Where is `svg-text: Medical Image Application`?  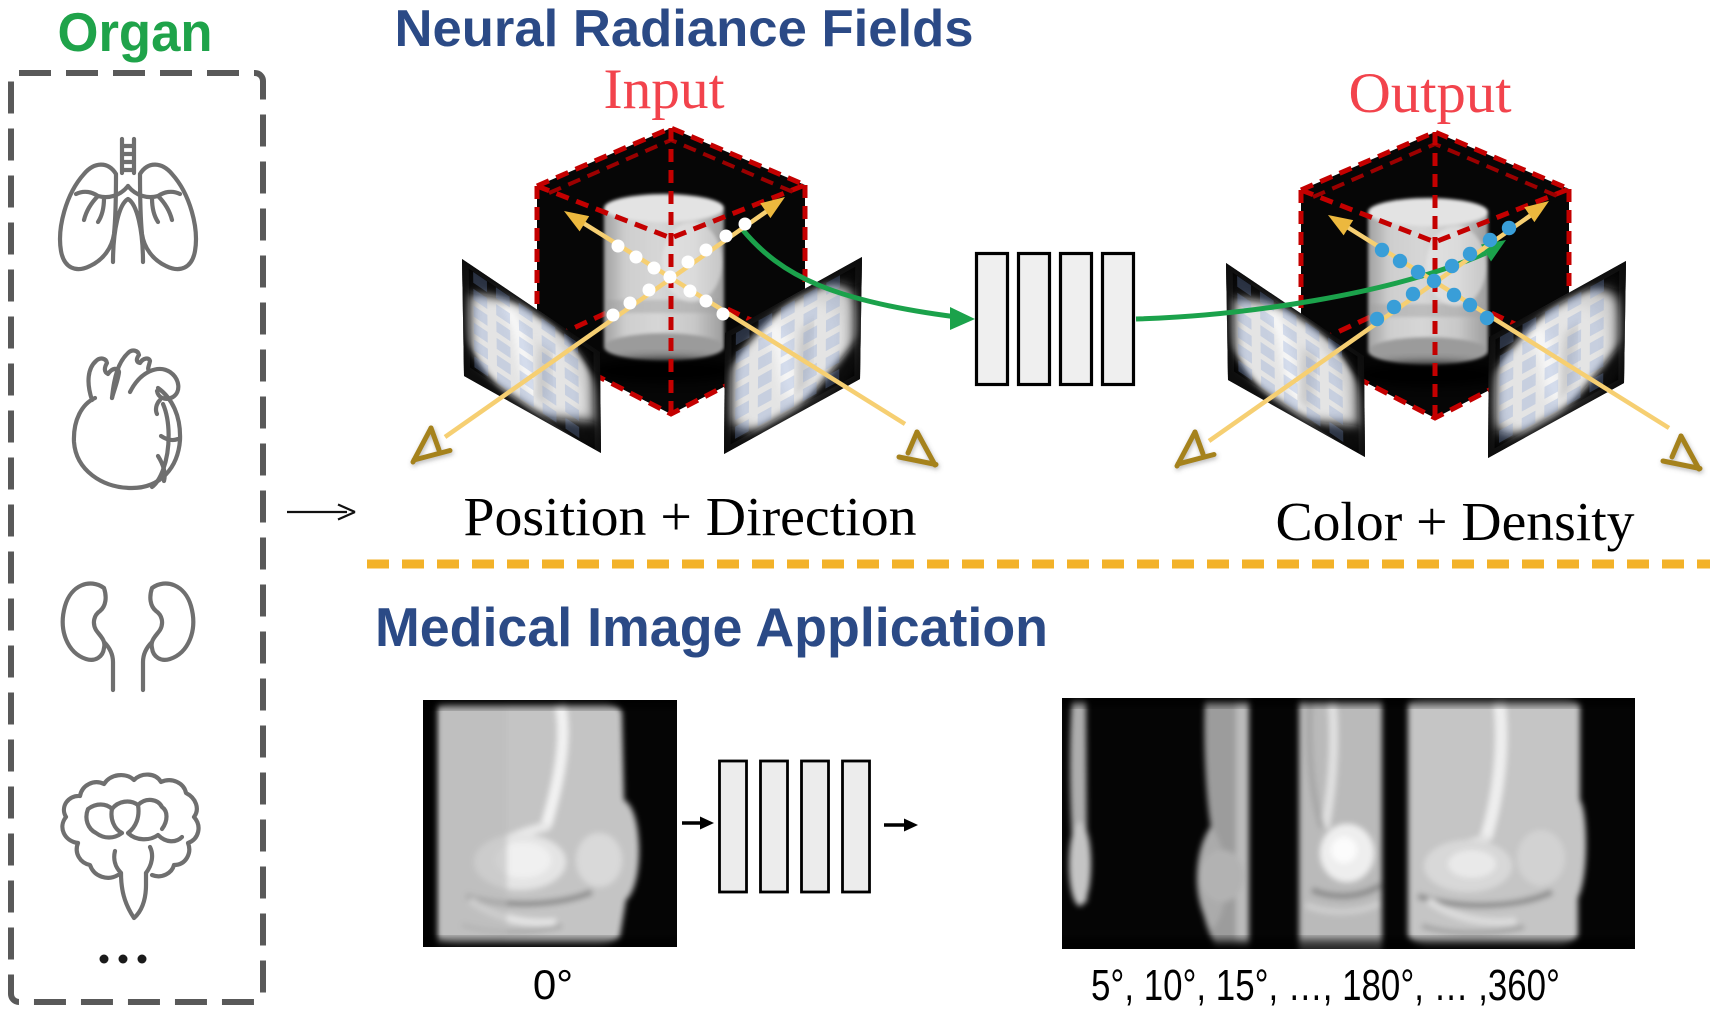
svg-text: Medical Image Application is located at coordinates (711, 627).